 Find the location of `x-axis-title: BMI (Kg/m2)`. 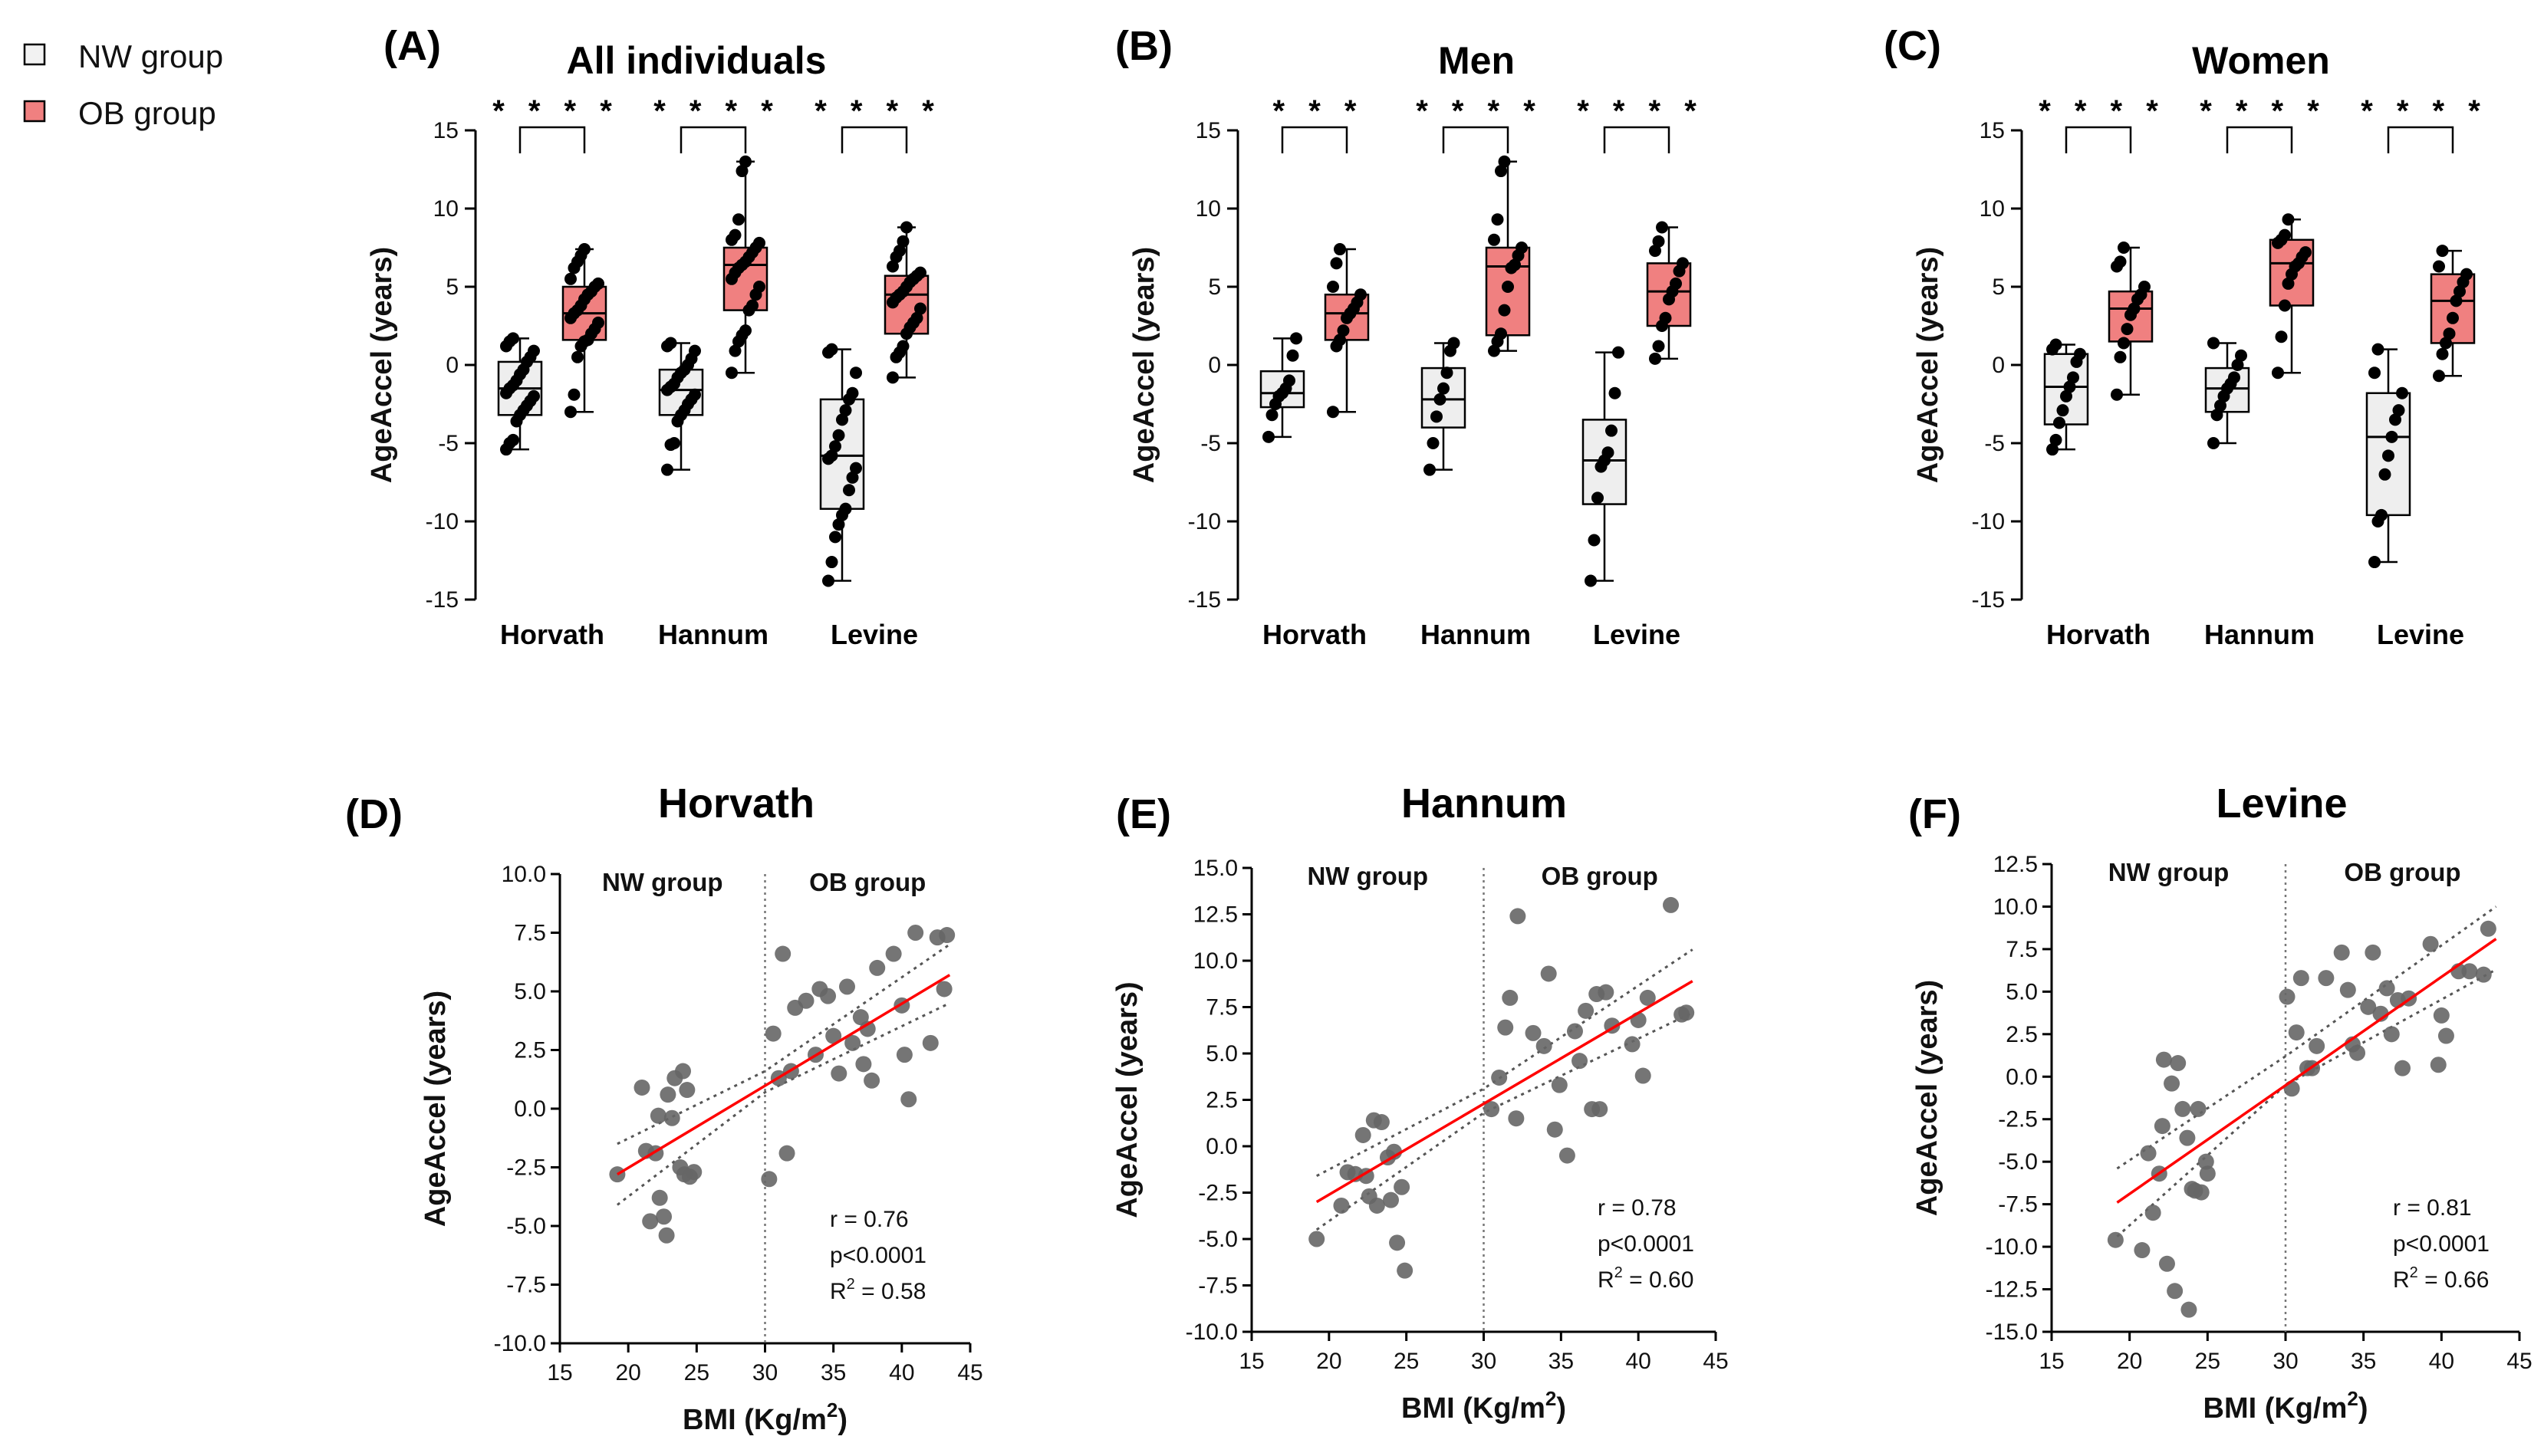

x-axis-title: BMI (Kg/m2) is located at coordinates (765, 1417).